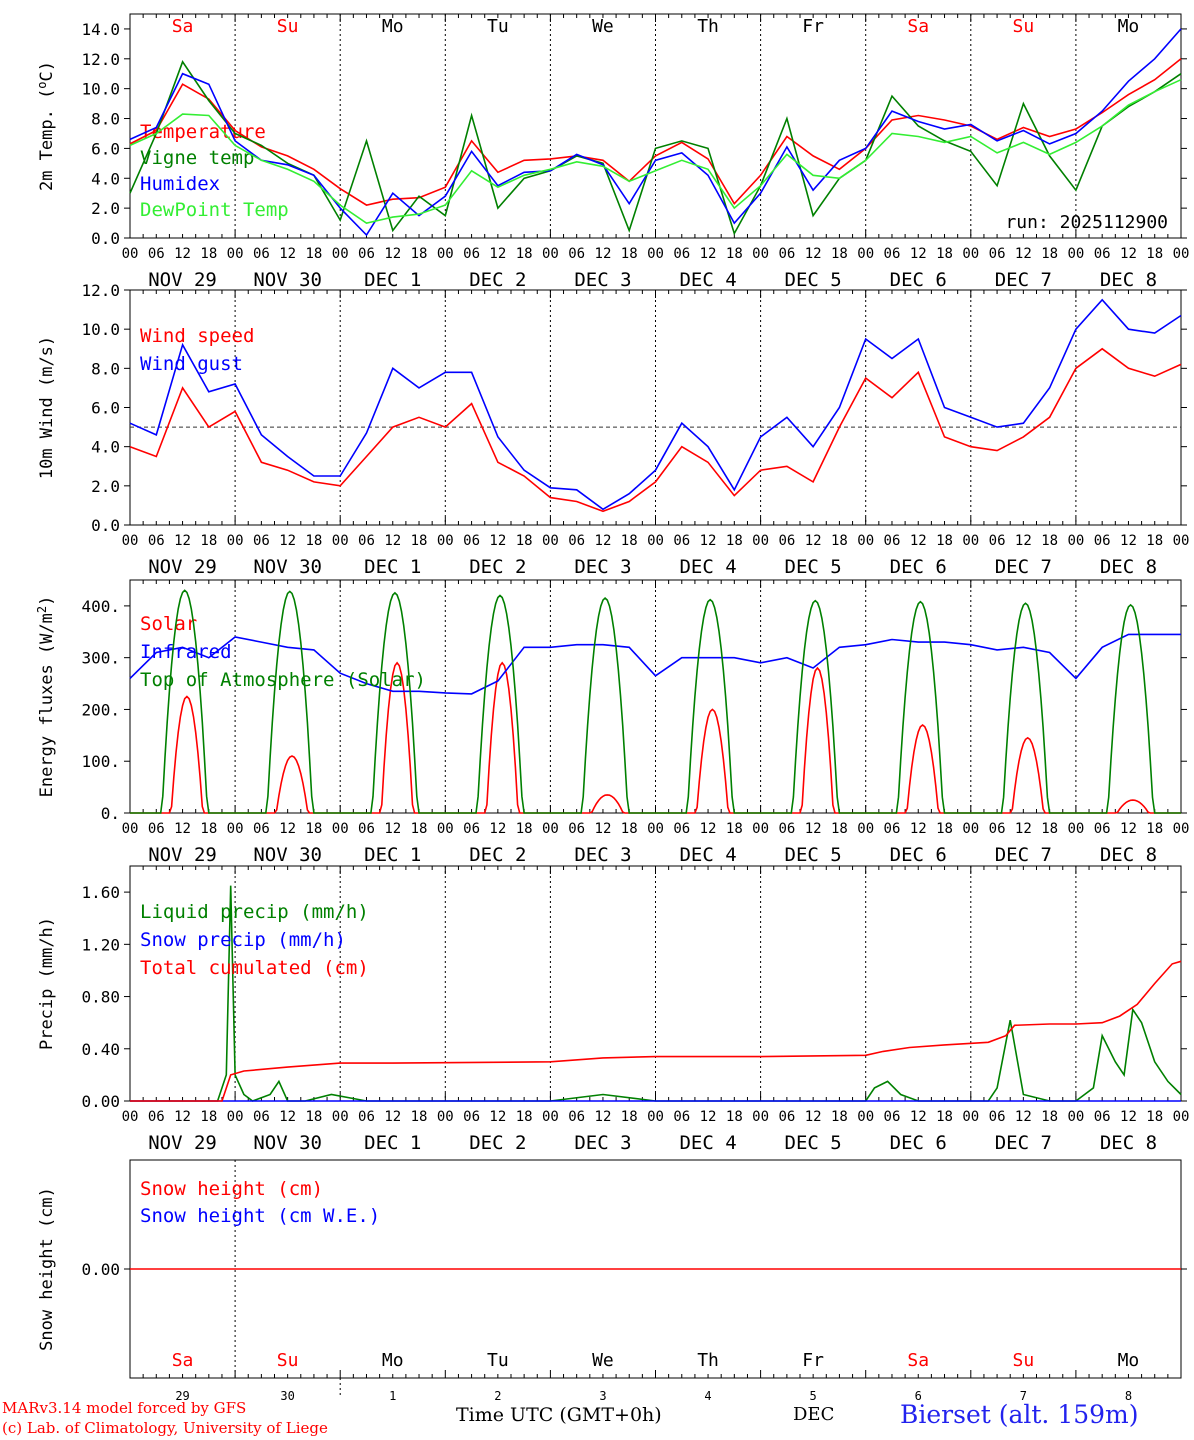 This screenshot has width=1194, height=1440. What do you see at coordinates (498, 1360) in the screenshot?
I see `weekday-label: Tu` at bounding box center [498, 1360].